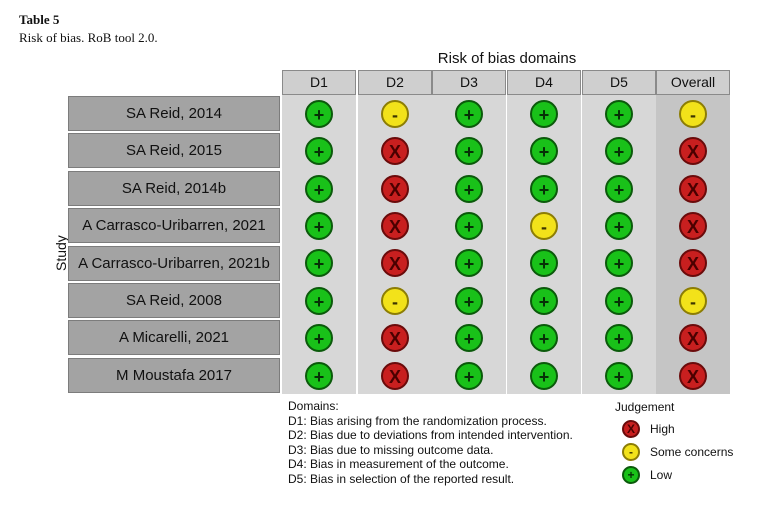 The height and width of the screenshot is (514, 766). I want to click on column-header: D4, so click(544, 82).